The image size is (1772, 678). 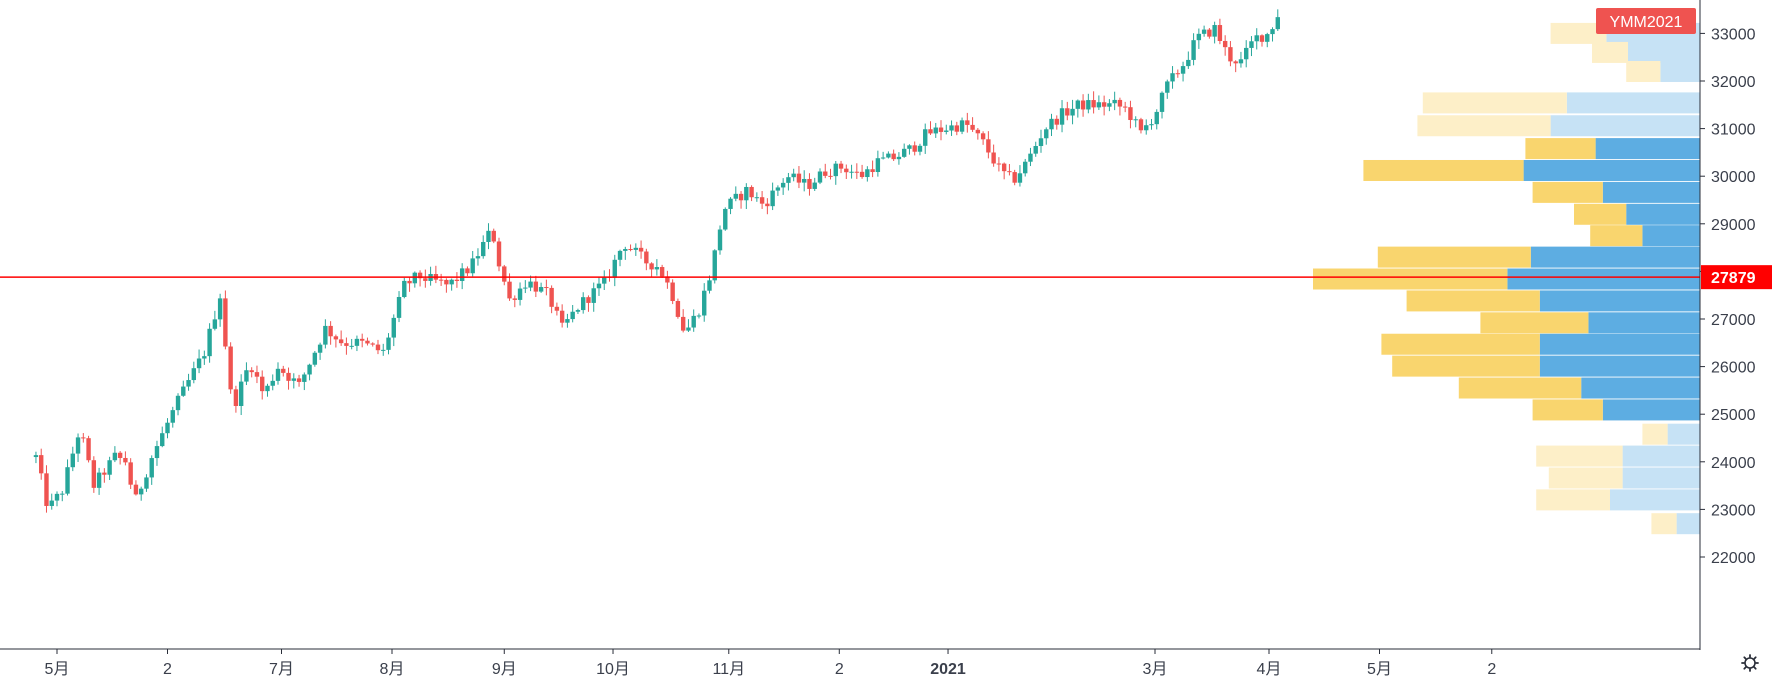 I want to click on symbol-badge-background, so click(x=1646, y=21).